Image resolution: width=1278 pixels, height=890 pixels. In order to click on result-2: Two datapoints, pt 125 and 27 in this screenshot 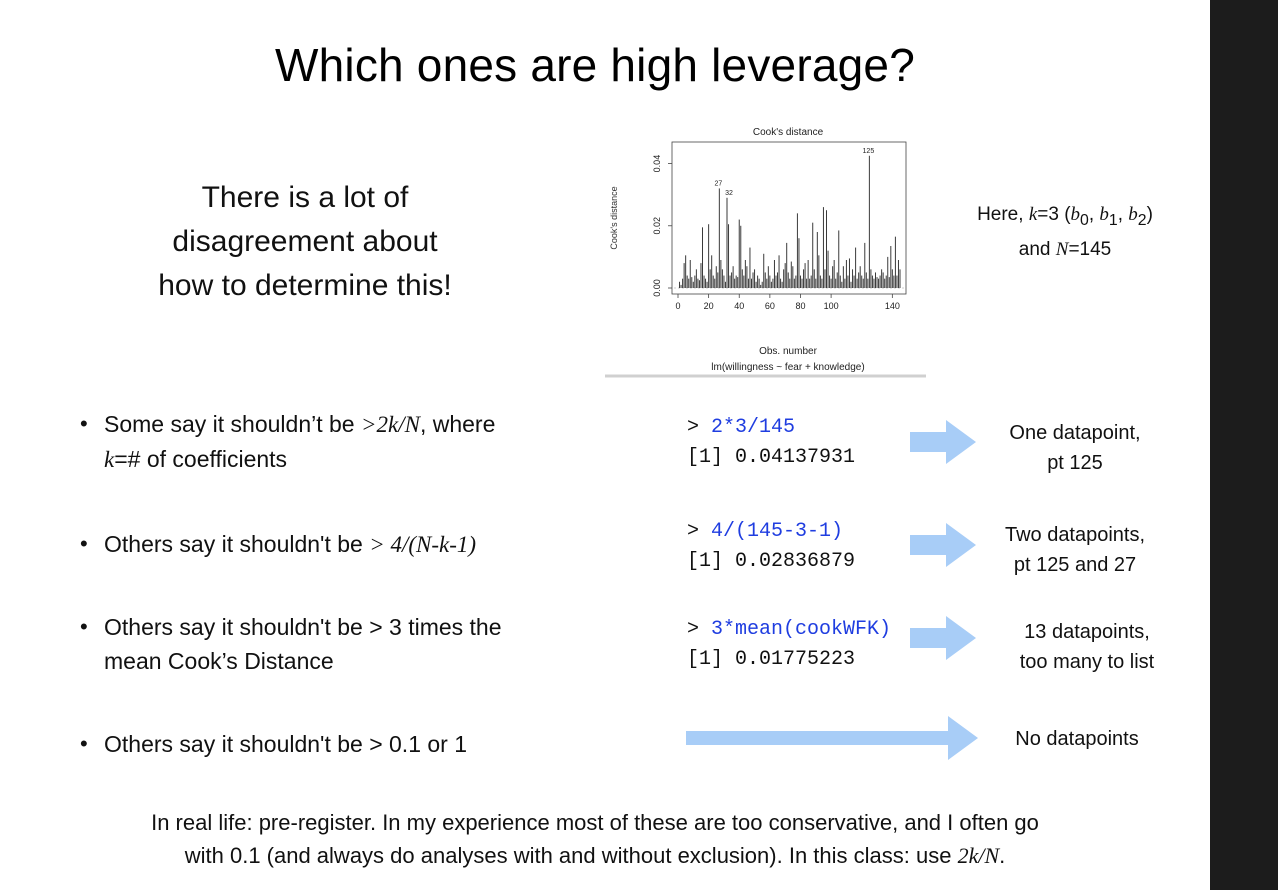, I will do `click(1075, 550)`.